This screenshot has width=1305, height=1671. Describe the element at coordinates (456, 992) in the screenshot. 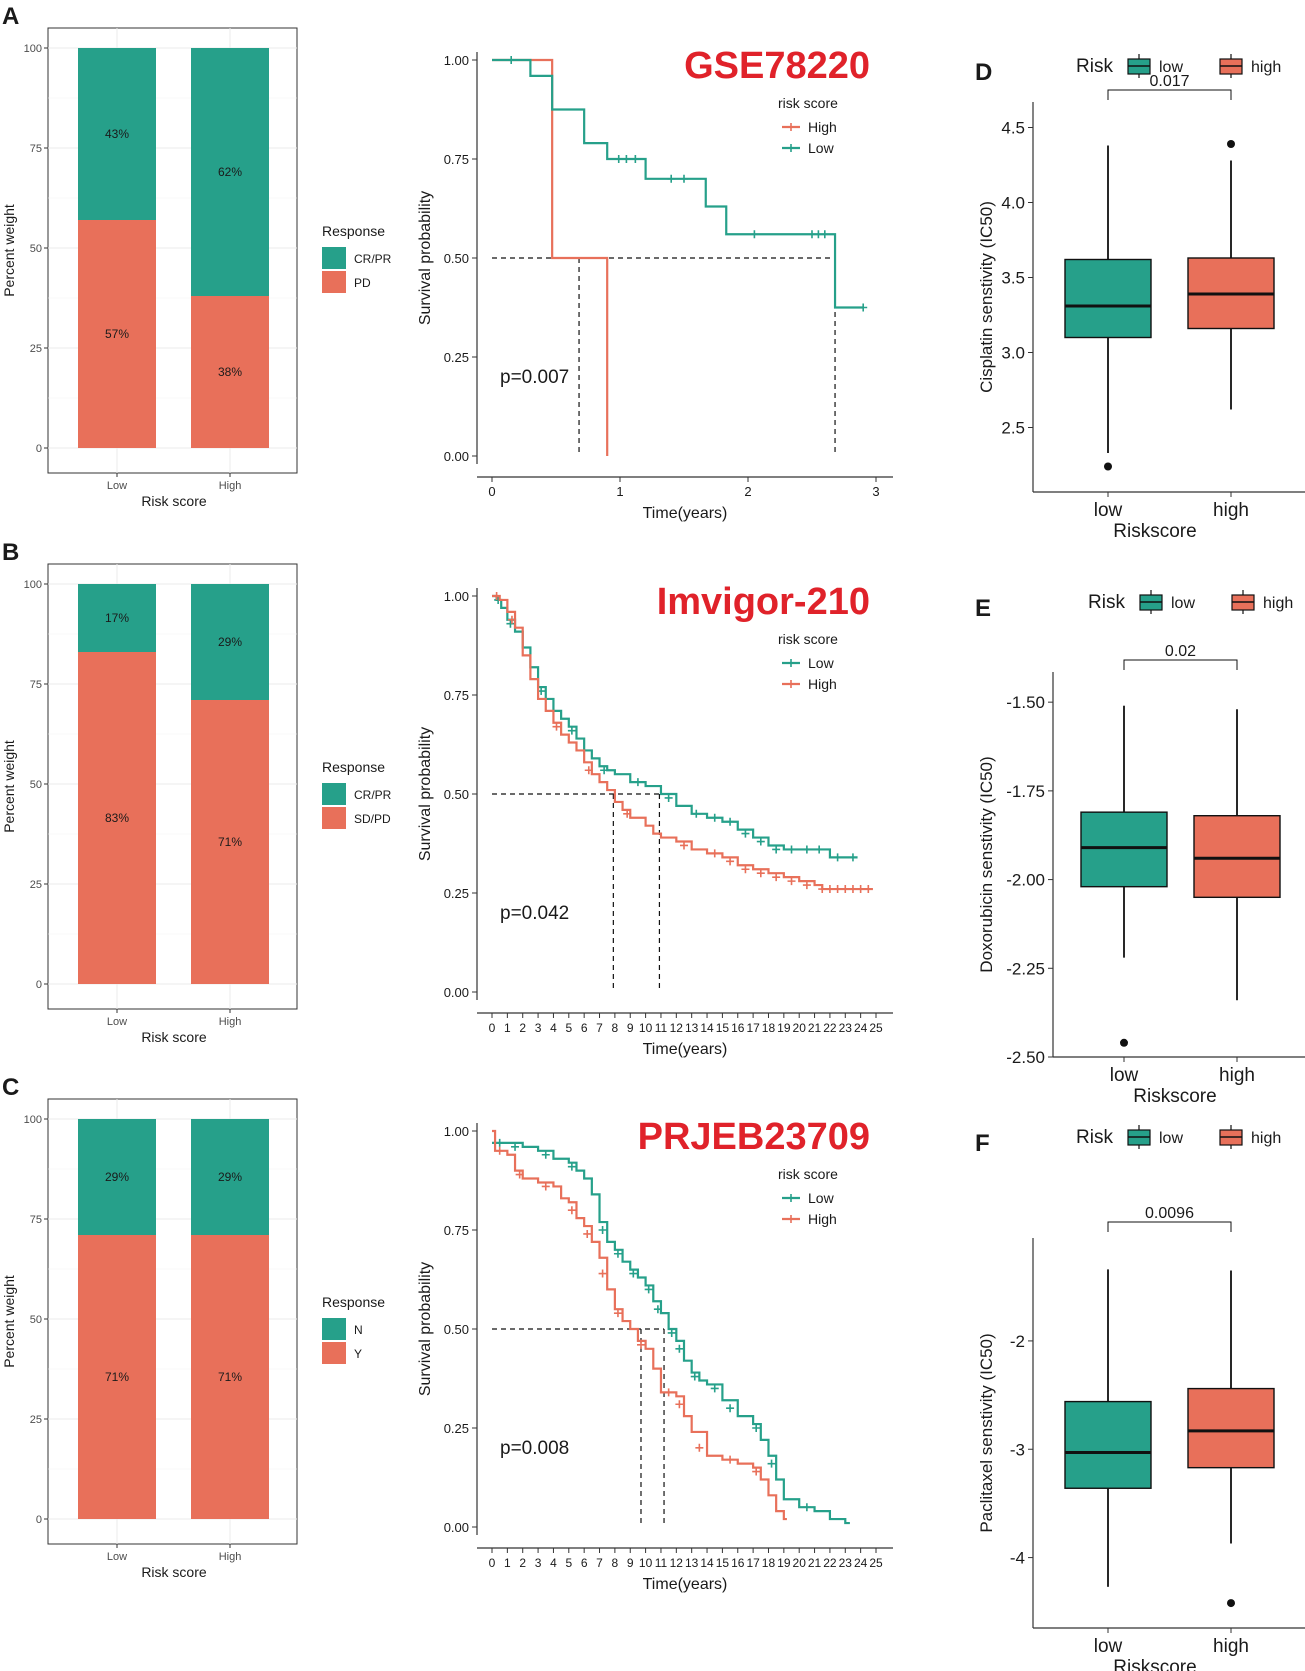

I see `y-tick-label: 0.00` at that location.